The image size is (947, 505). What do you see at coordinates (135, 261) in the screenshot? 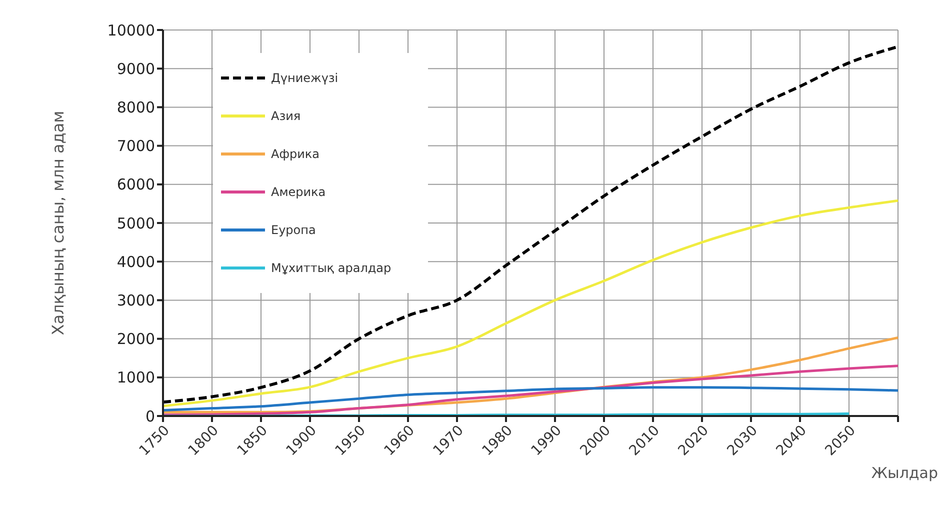
I see `y-tick-label: 4000` at bounding box center [135, 261].